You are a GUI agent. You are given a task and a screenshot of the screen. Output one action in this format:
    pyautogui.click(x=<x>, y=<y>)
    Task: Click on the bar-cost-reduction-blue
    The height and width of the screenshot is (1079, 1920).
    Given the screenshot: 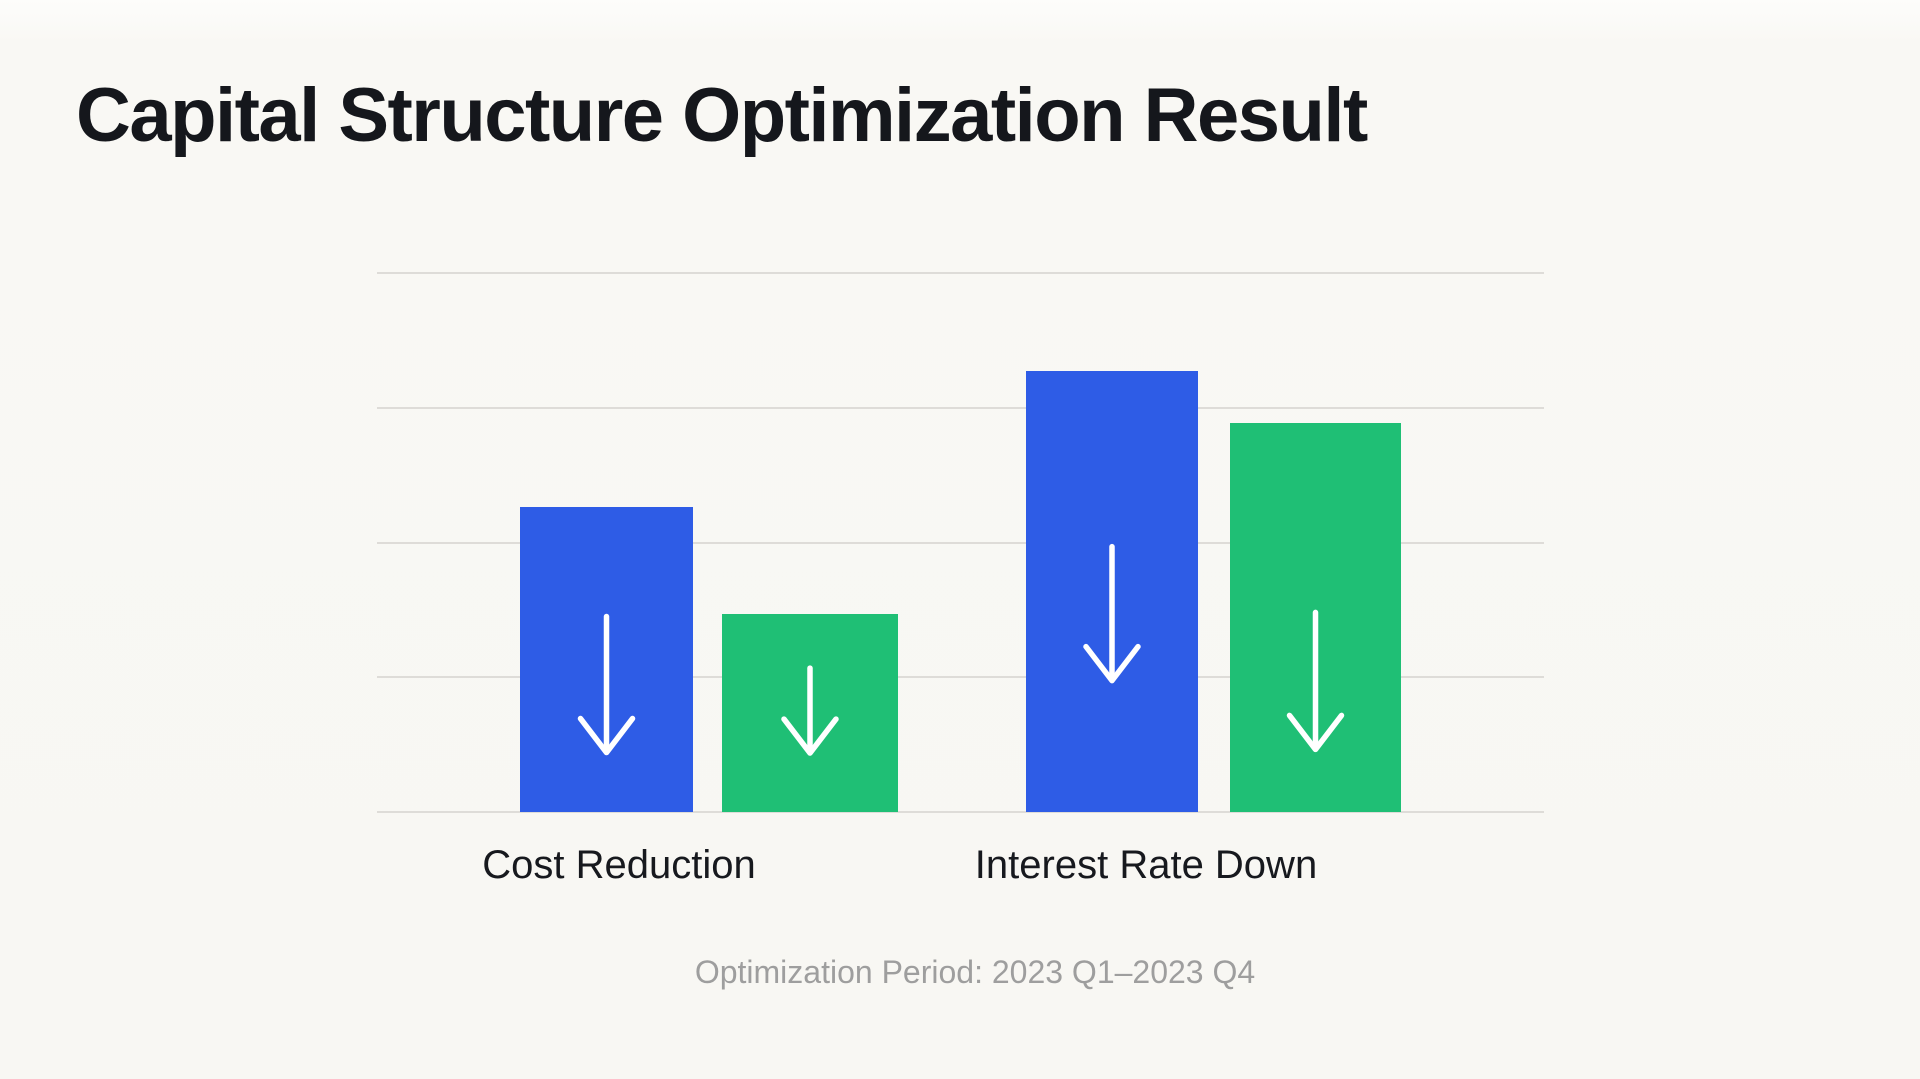 What is the action you would take?
    pyautogui.click(x=606, y=659)
    